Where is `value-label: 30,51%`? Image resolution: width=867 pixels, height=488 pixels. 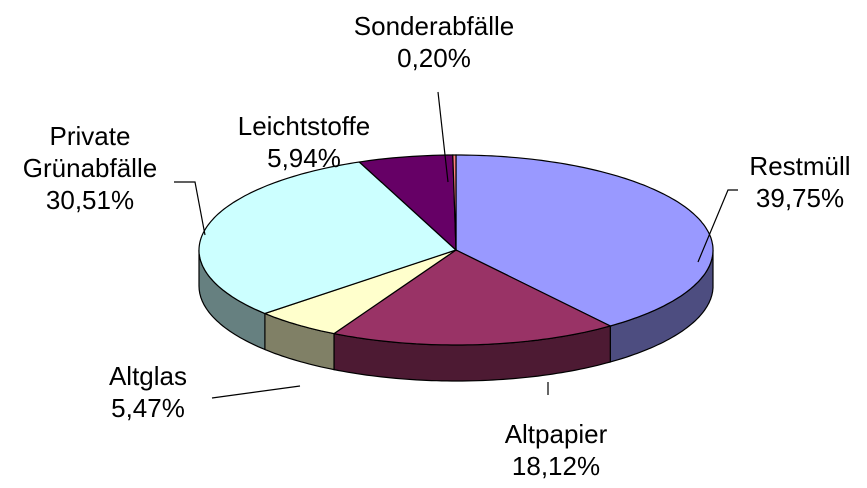
value-label: 30,51% is located at coordinates (90, 200).